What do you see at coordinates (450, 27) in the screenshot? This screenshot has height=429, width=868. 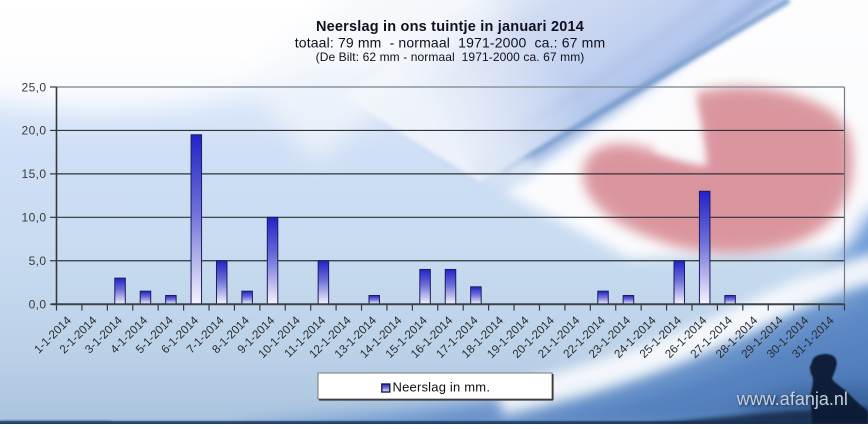 I see `svg-text:Neerslag in ons tuintje in jan: Neerslag in ons tuintje in januari 2014` at bounding box center [450, 27].